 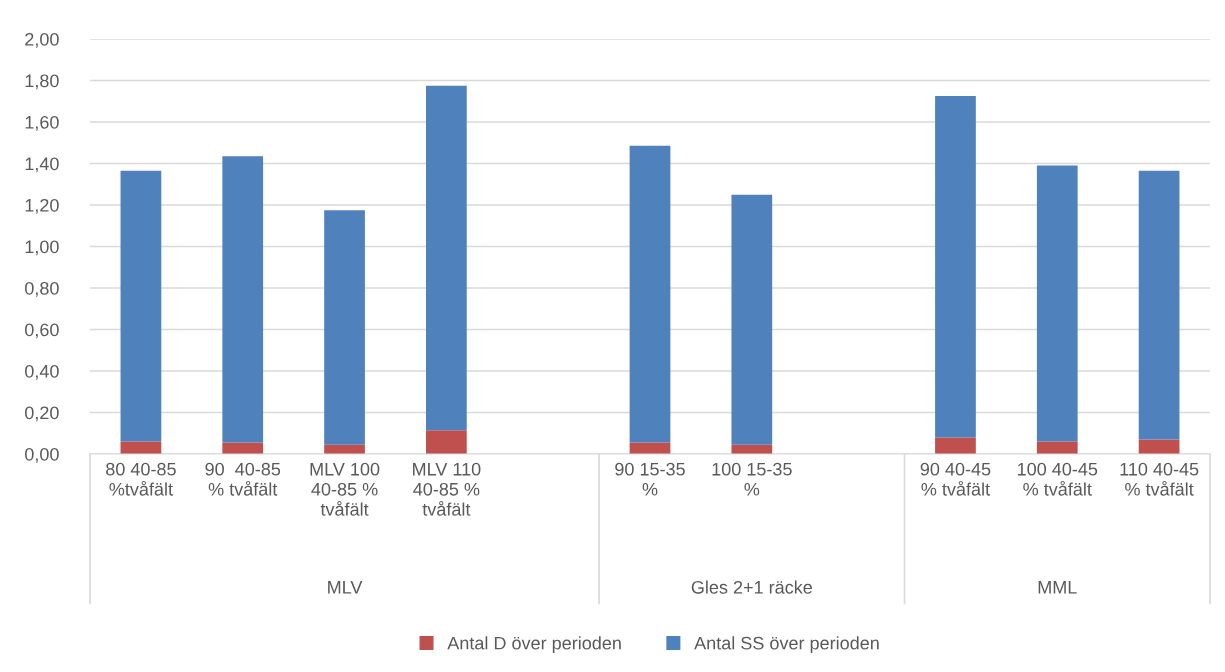 What do you see at coordinates (42, 331) in the screenshot?
I see `y-tick-label: 0,60` at bounding box center [42, 331].